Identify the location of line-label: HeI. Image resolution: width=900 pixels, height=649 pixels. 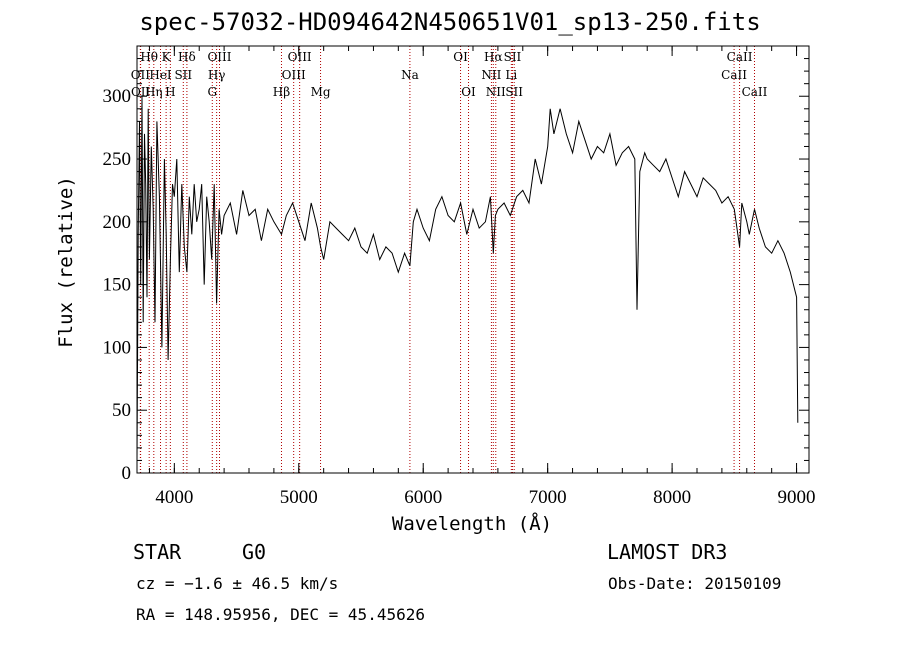
(160, 75).